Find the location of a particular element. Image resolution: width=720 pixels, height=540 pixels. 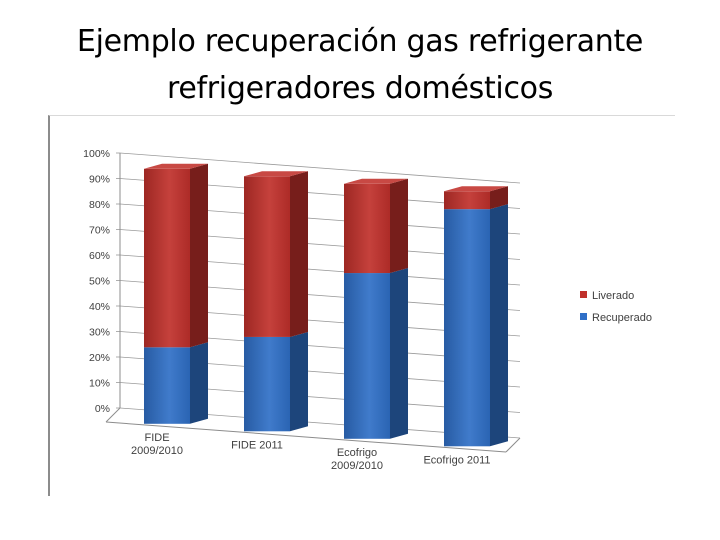

gridline is located at coordinates (320, 168).